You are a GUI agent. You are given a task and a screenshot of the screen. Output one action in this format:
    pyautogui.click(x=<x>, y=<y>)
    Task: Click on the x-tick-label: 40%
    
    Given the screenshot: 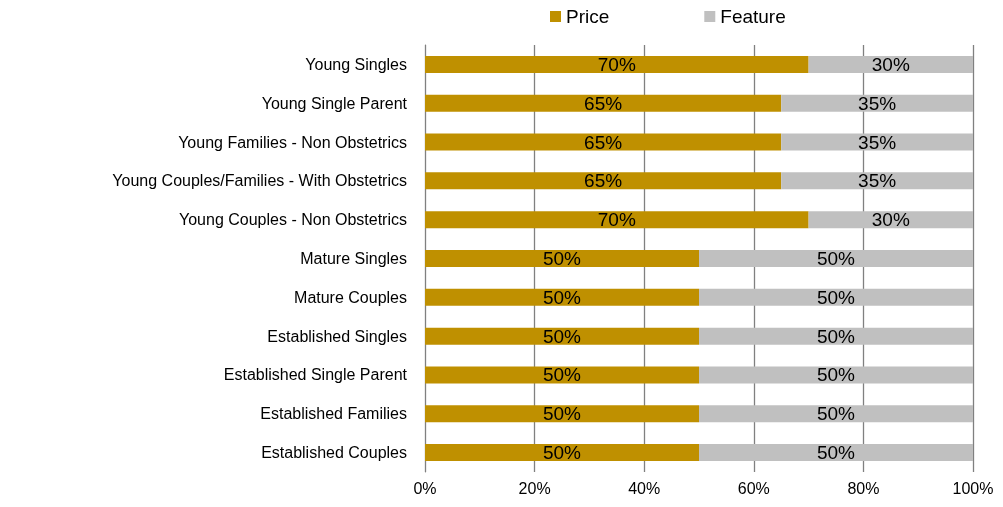 What is the action you would take?
    pyautogui.click(x=644, y=488)
    